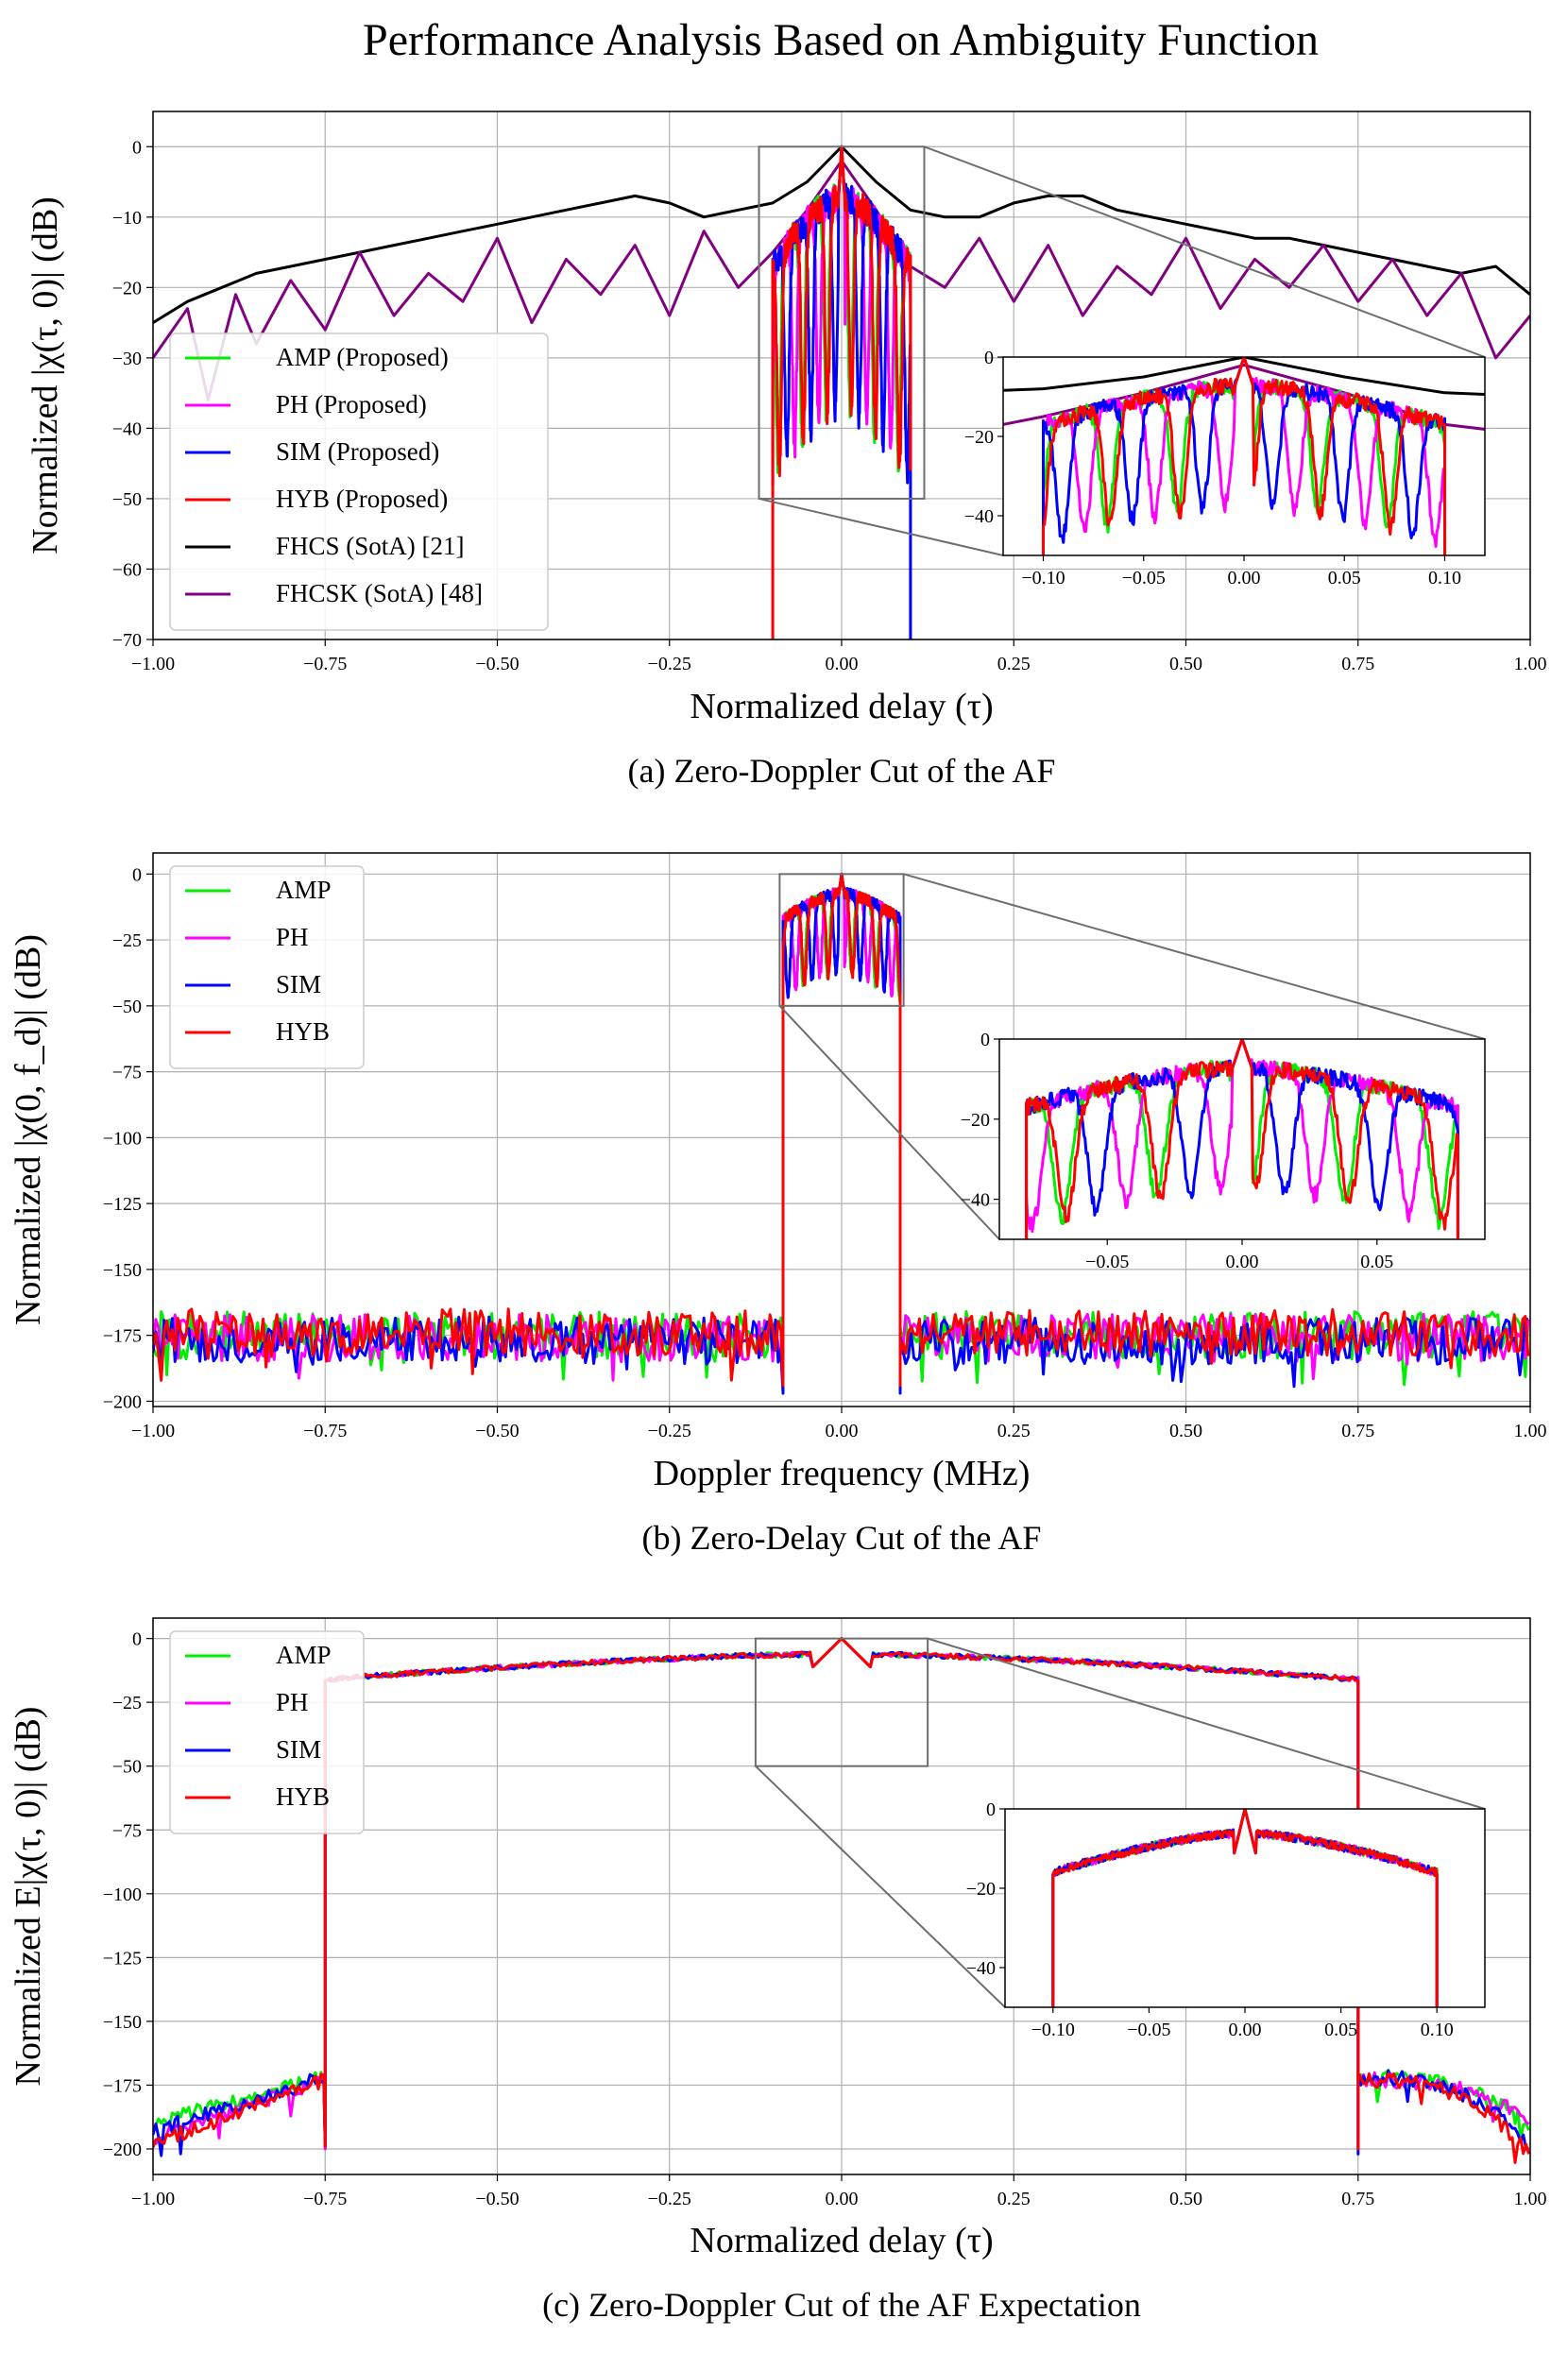 The image size is (1568, 2353). I want to click on panel-caption: (a) Zero-Doppler Cut of the AF, so click(842, 771).